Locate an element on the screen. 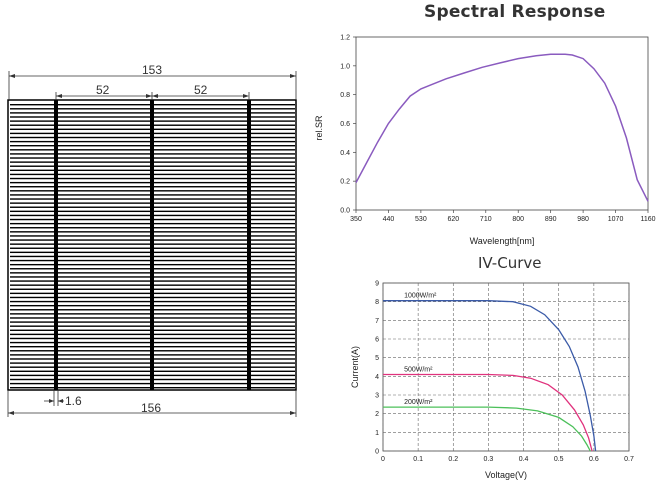 This screenshot has height=487, width=657. sr-x-tick-label: 350 is located at coordinates (356, 219).